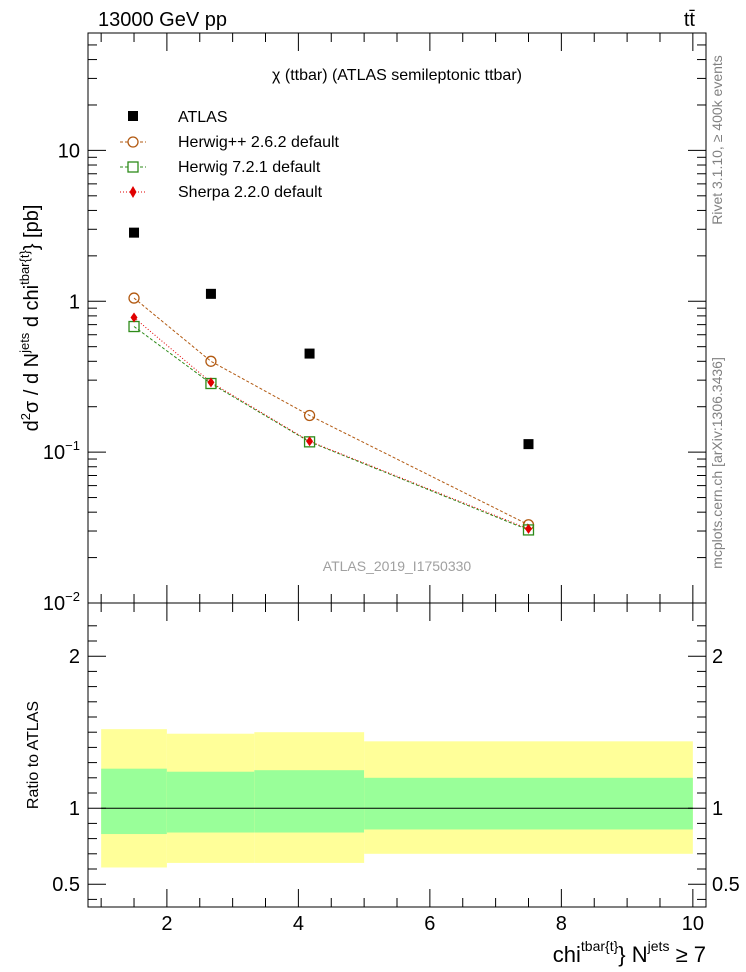 This screenshot has height=972, width=746. I want to click on process-label: tt̄, so click(690, 20).